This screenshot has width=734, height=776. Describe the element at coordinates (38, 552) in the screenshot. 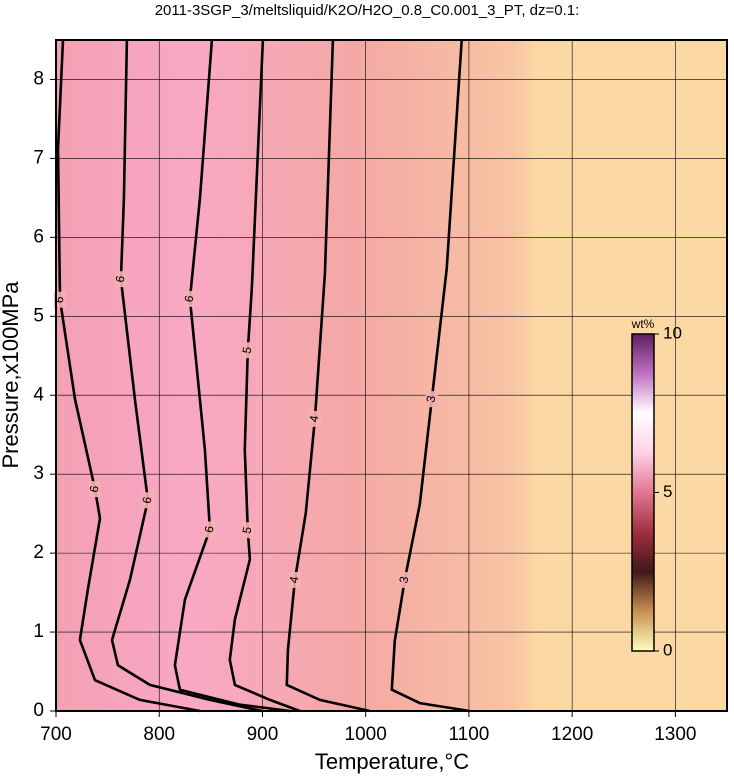

I see `y-tick-label: 2` at that location.